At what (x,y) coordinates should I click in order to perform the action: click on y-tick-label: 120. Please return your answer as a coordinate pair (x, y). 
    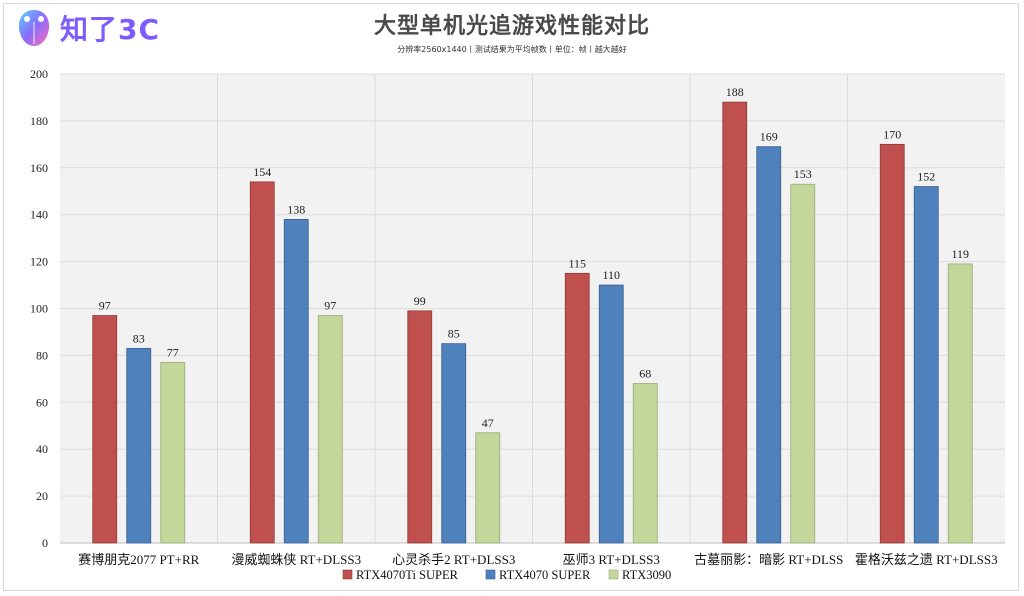
    Looking at the image, I should click on (39, 262).